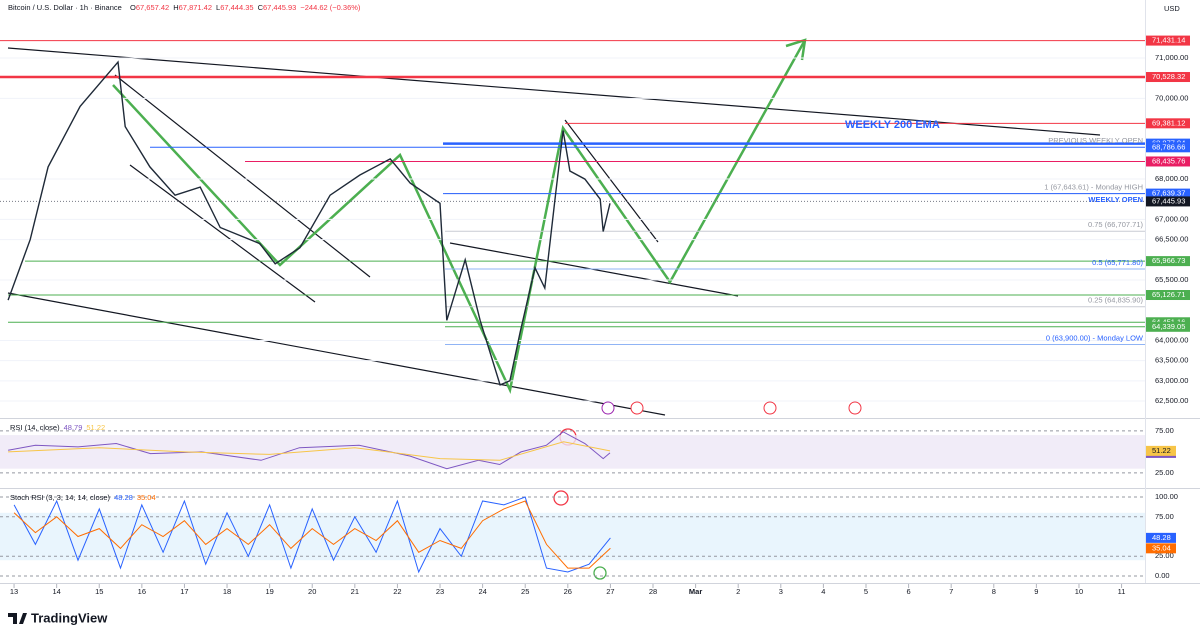 The image size is (1200, 637). I want to click on x-tick-label: 11, so click(1122, 591).